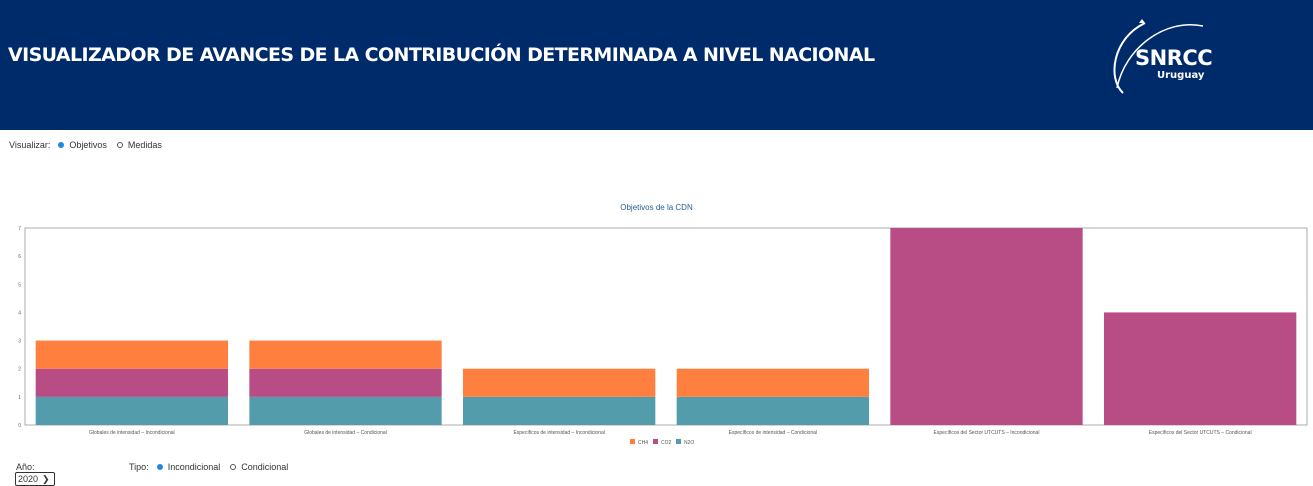 Image resolution: width=1313 pixels, height=486 pixels. What do you see at coordinates (666, 443) in the screenshot?
I see `legend-label: CO2` at bounding box center [666, 443].